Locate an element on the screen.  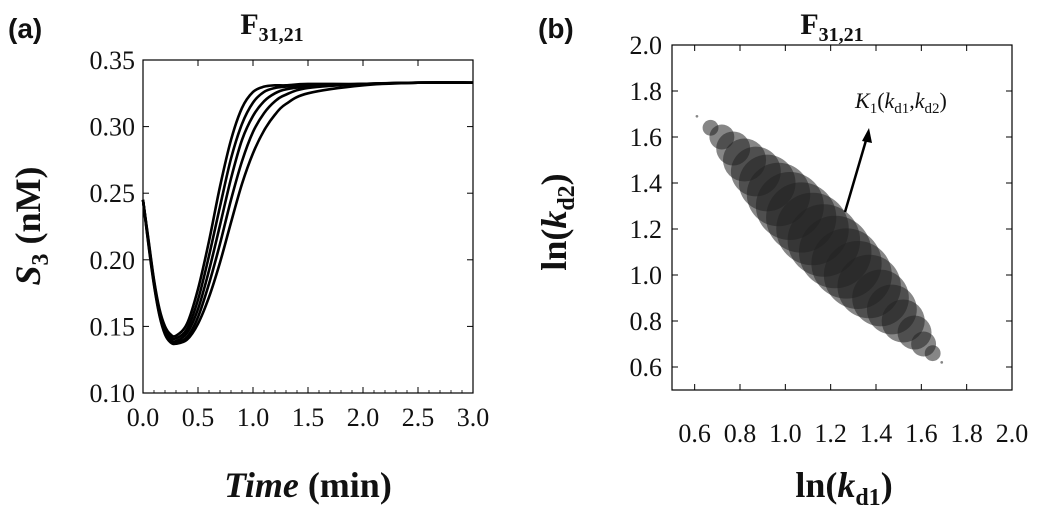
panel-b-ytick-label: 1.0 is located at coordinates (646, 275).